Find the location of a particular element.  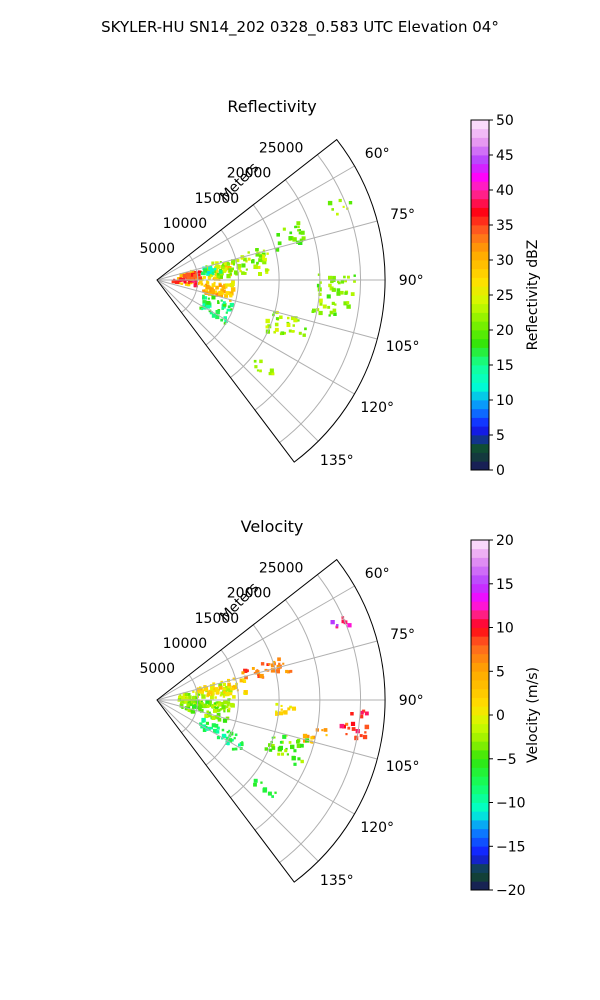

angular-gridline is located at coordinates (255, 643).